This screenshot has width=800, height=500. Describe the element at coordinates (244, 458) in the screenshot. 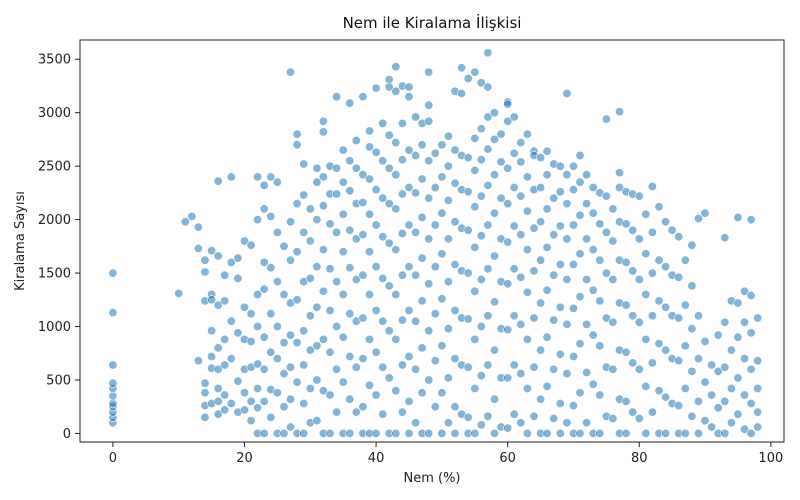

I see `x-tick-label: 20` at that location.